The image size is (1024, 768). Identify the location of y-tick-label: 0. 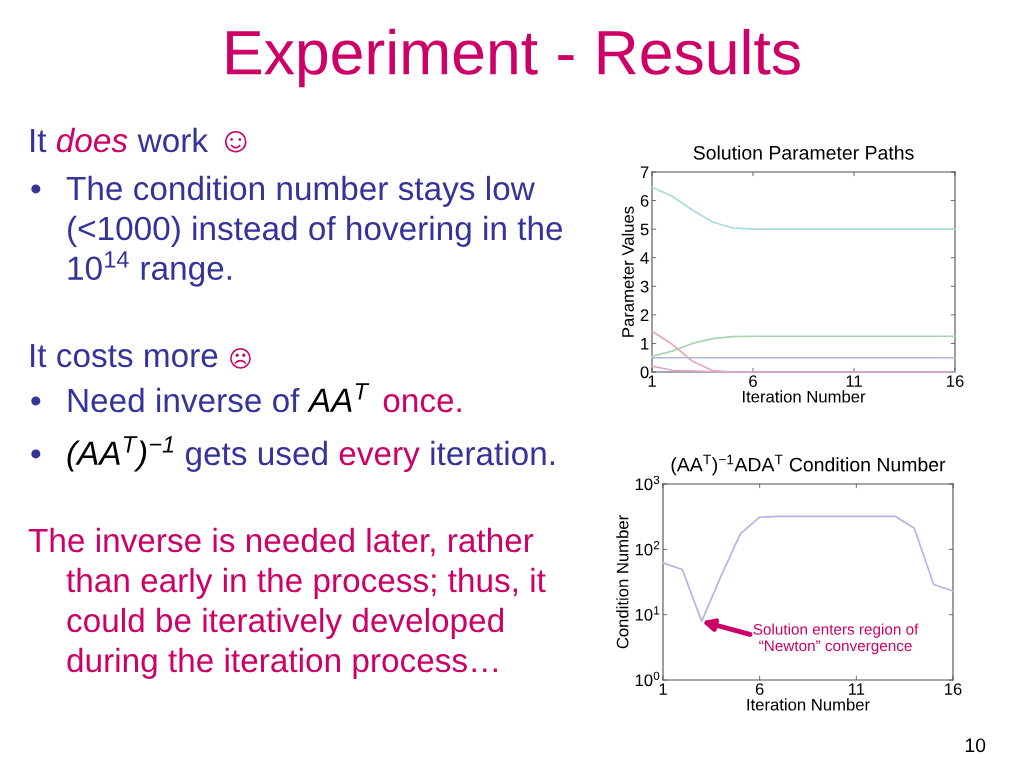
(644, 372).